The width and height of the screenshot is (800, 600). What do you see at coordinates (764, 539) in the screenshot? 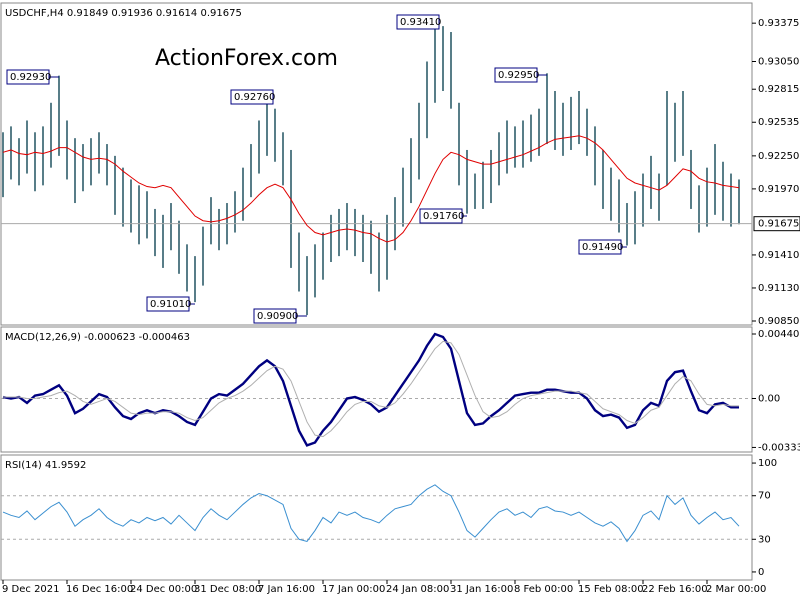
I see `y-tick-label: 30` at bounding box center [764, 539].